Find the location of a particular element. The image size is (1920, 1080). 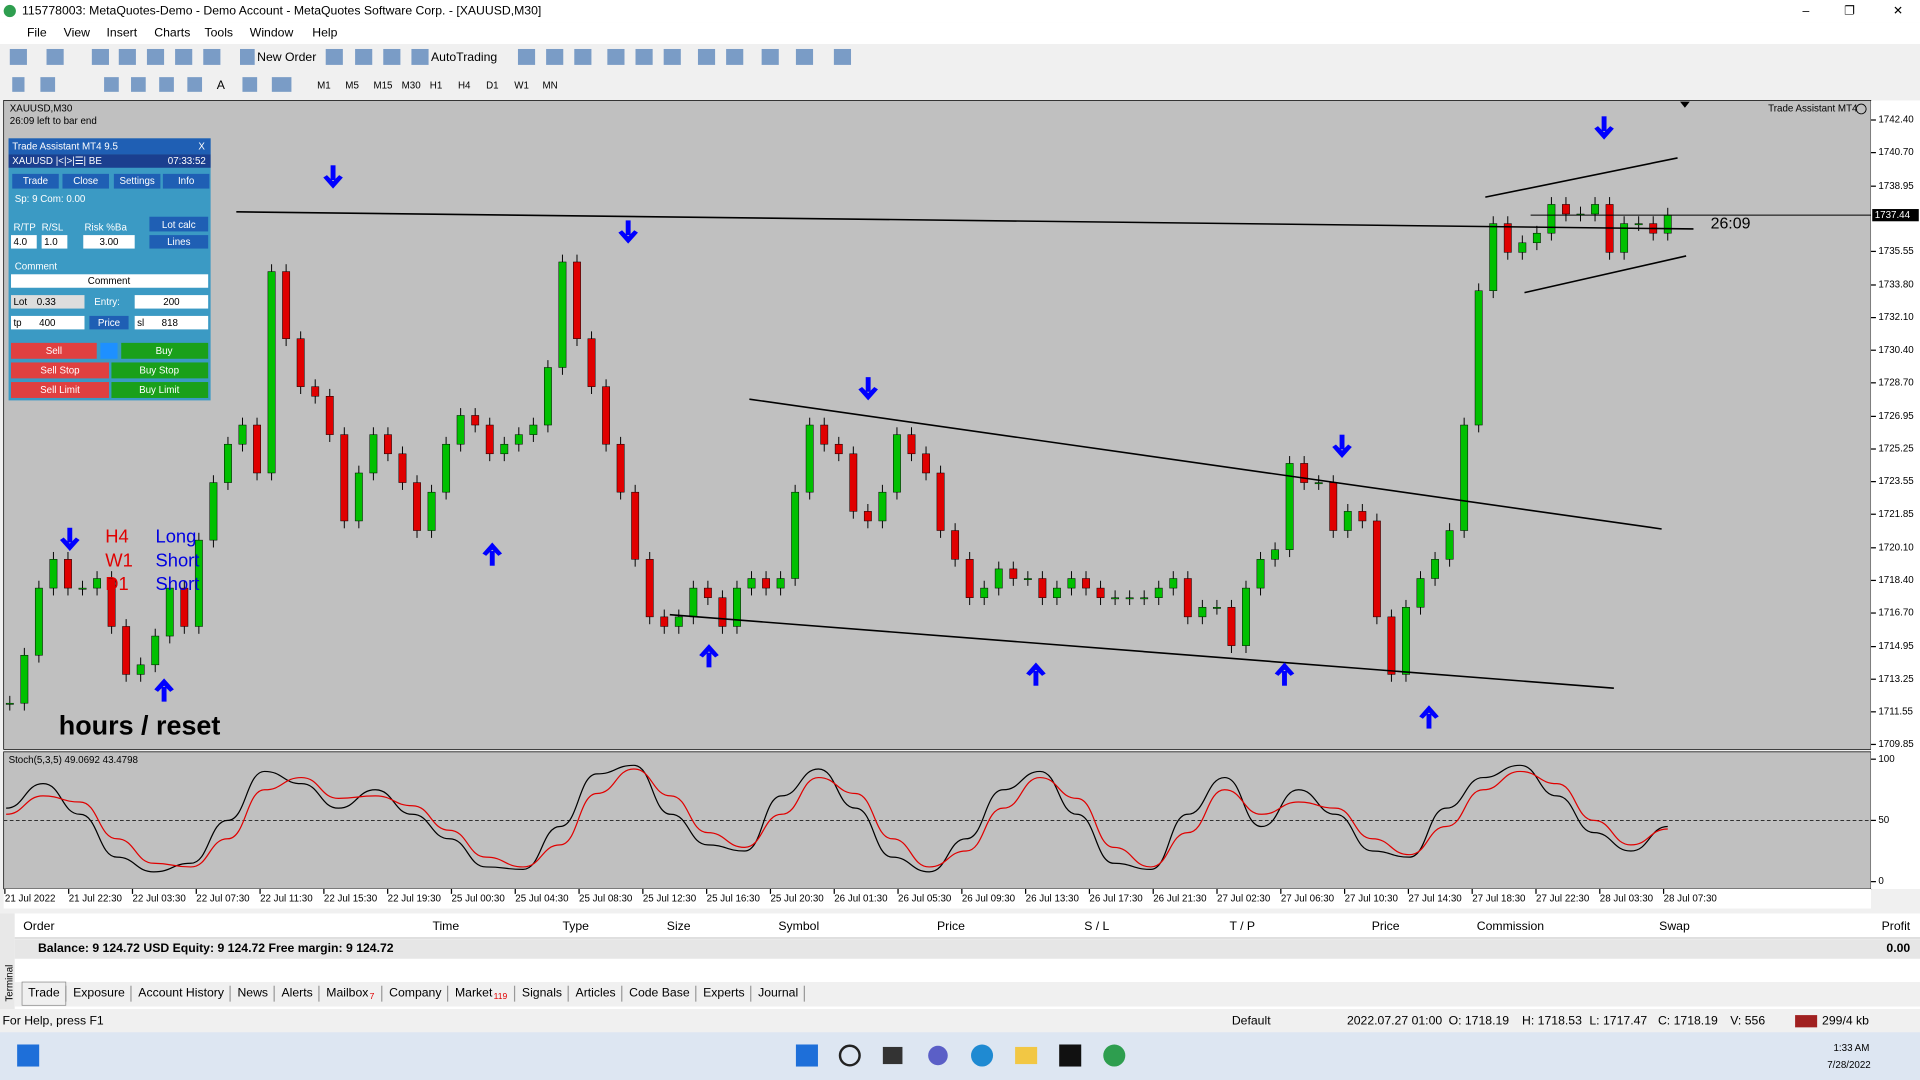

menu-item: Tools is located at coordinates (218, 32).